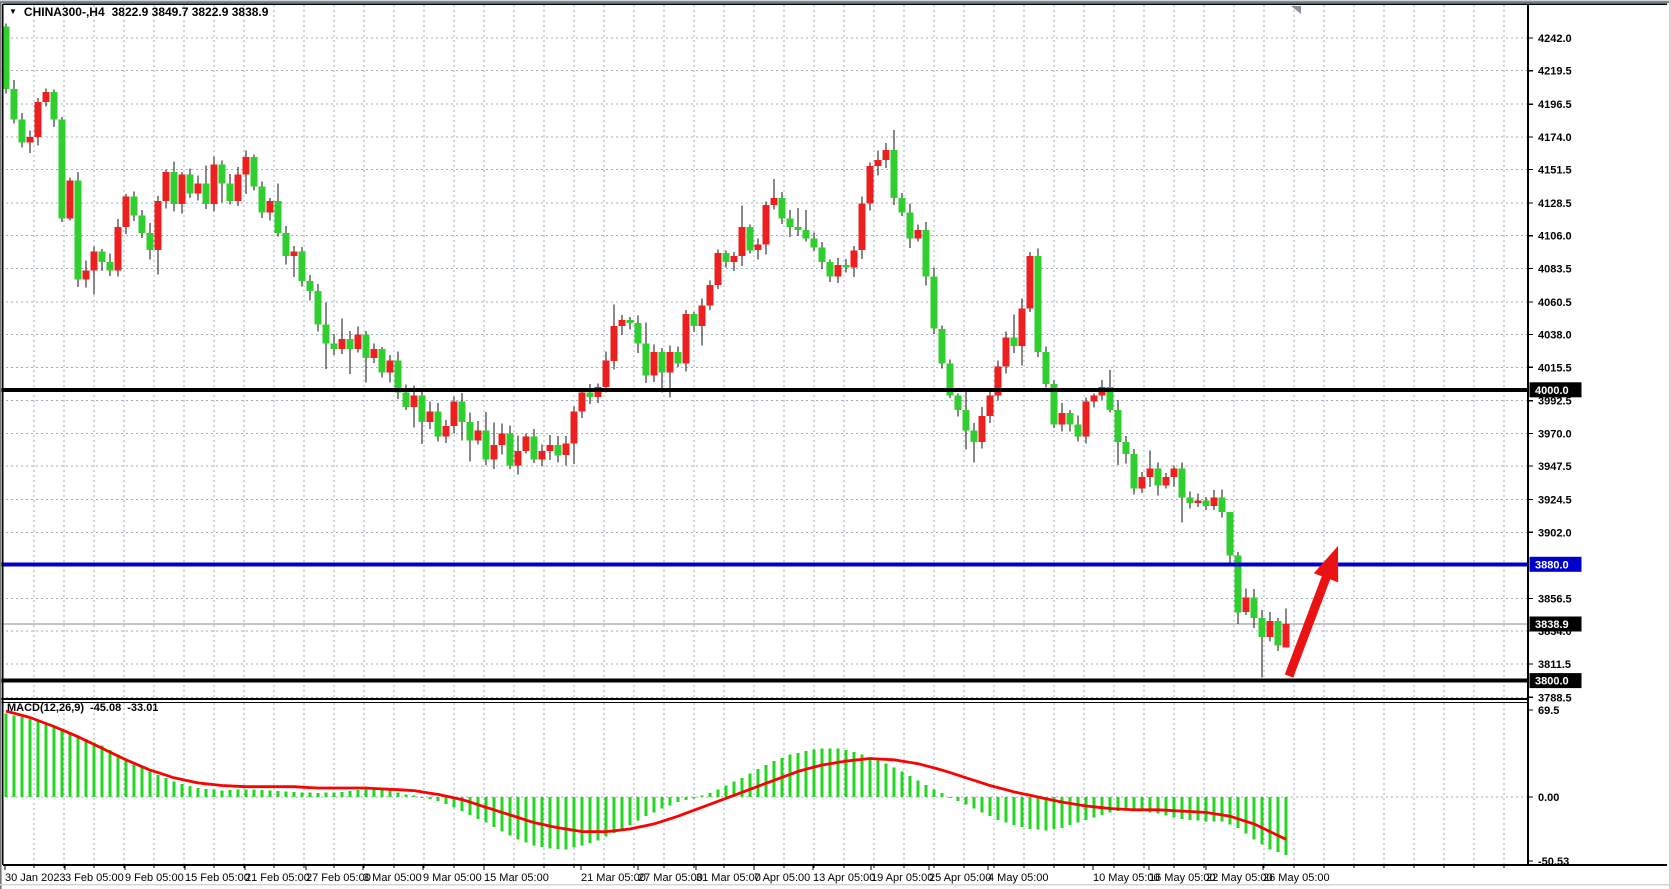 The height and width of the screenshot is (889, 1671). Describe the element at coordinates (1555, 171) in the screenshot. I see `price-tick-label: 4151.5` at that location.